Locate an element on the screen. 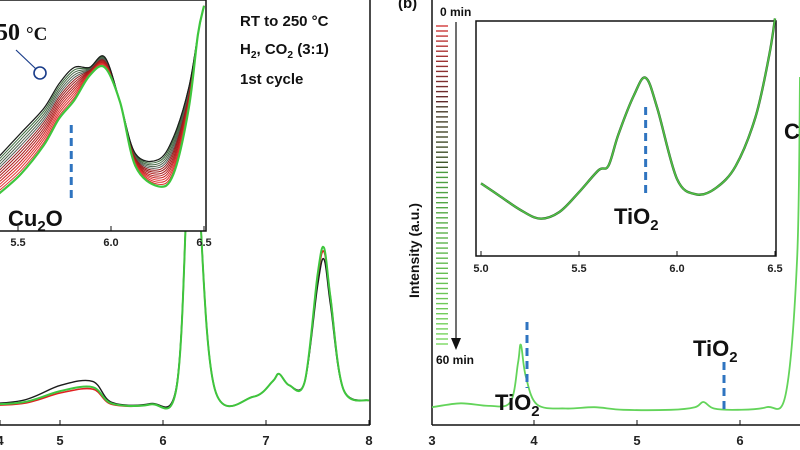 This screenshot has width=800, height=450. panel-a-cycle: 1st cycle is located at coordinates (271, 79).